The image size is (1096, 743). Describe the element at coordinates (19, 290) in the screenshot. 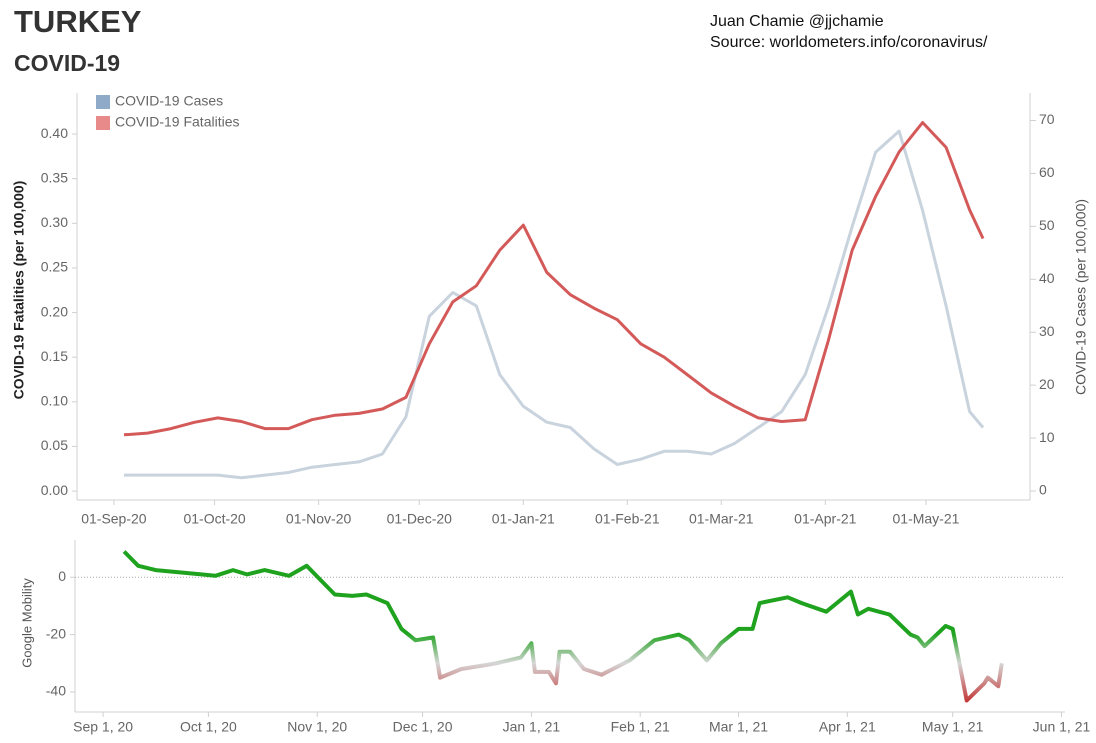

I see `y-axis-label: COVID-19 Fatalities (per 100,000)` at that location.